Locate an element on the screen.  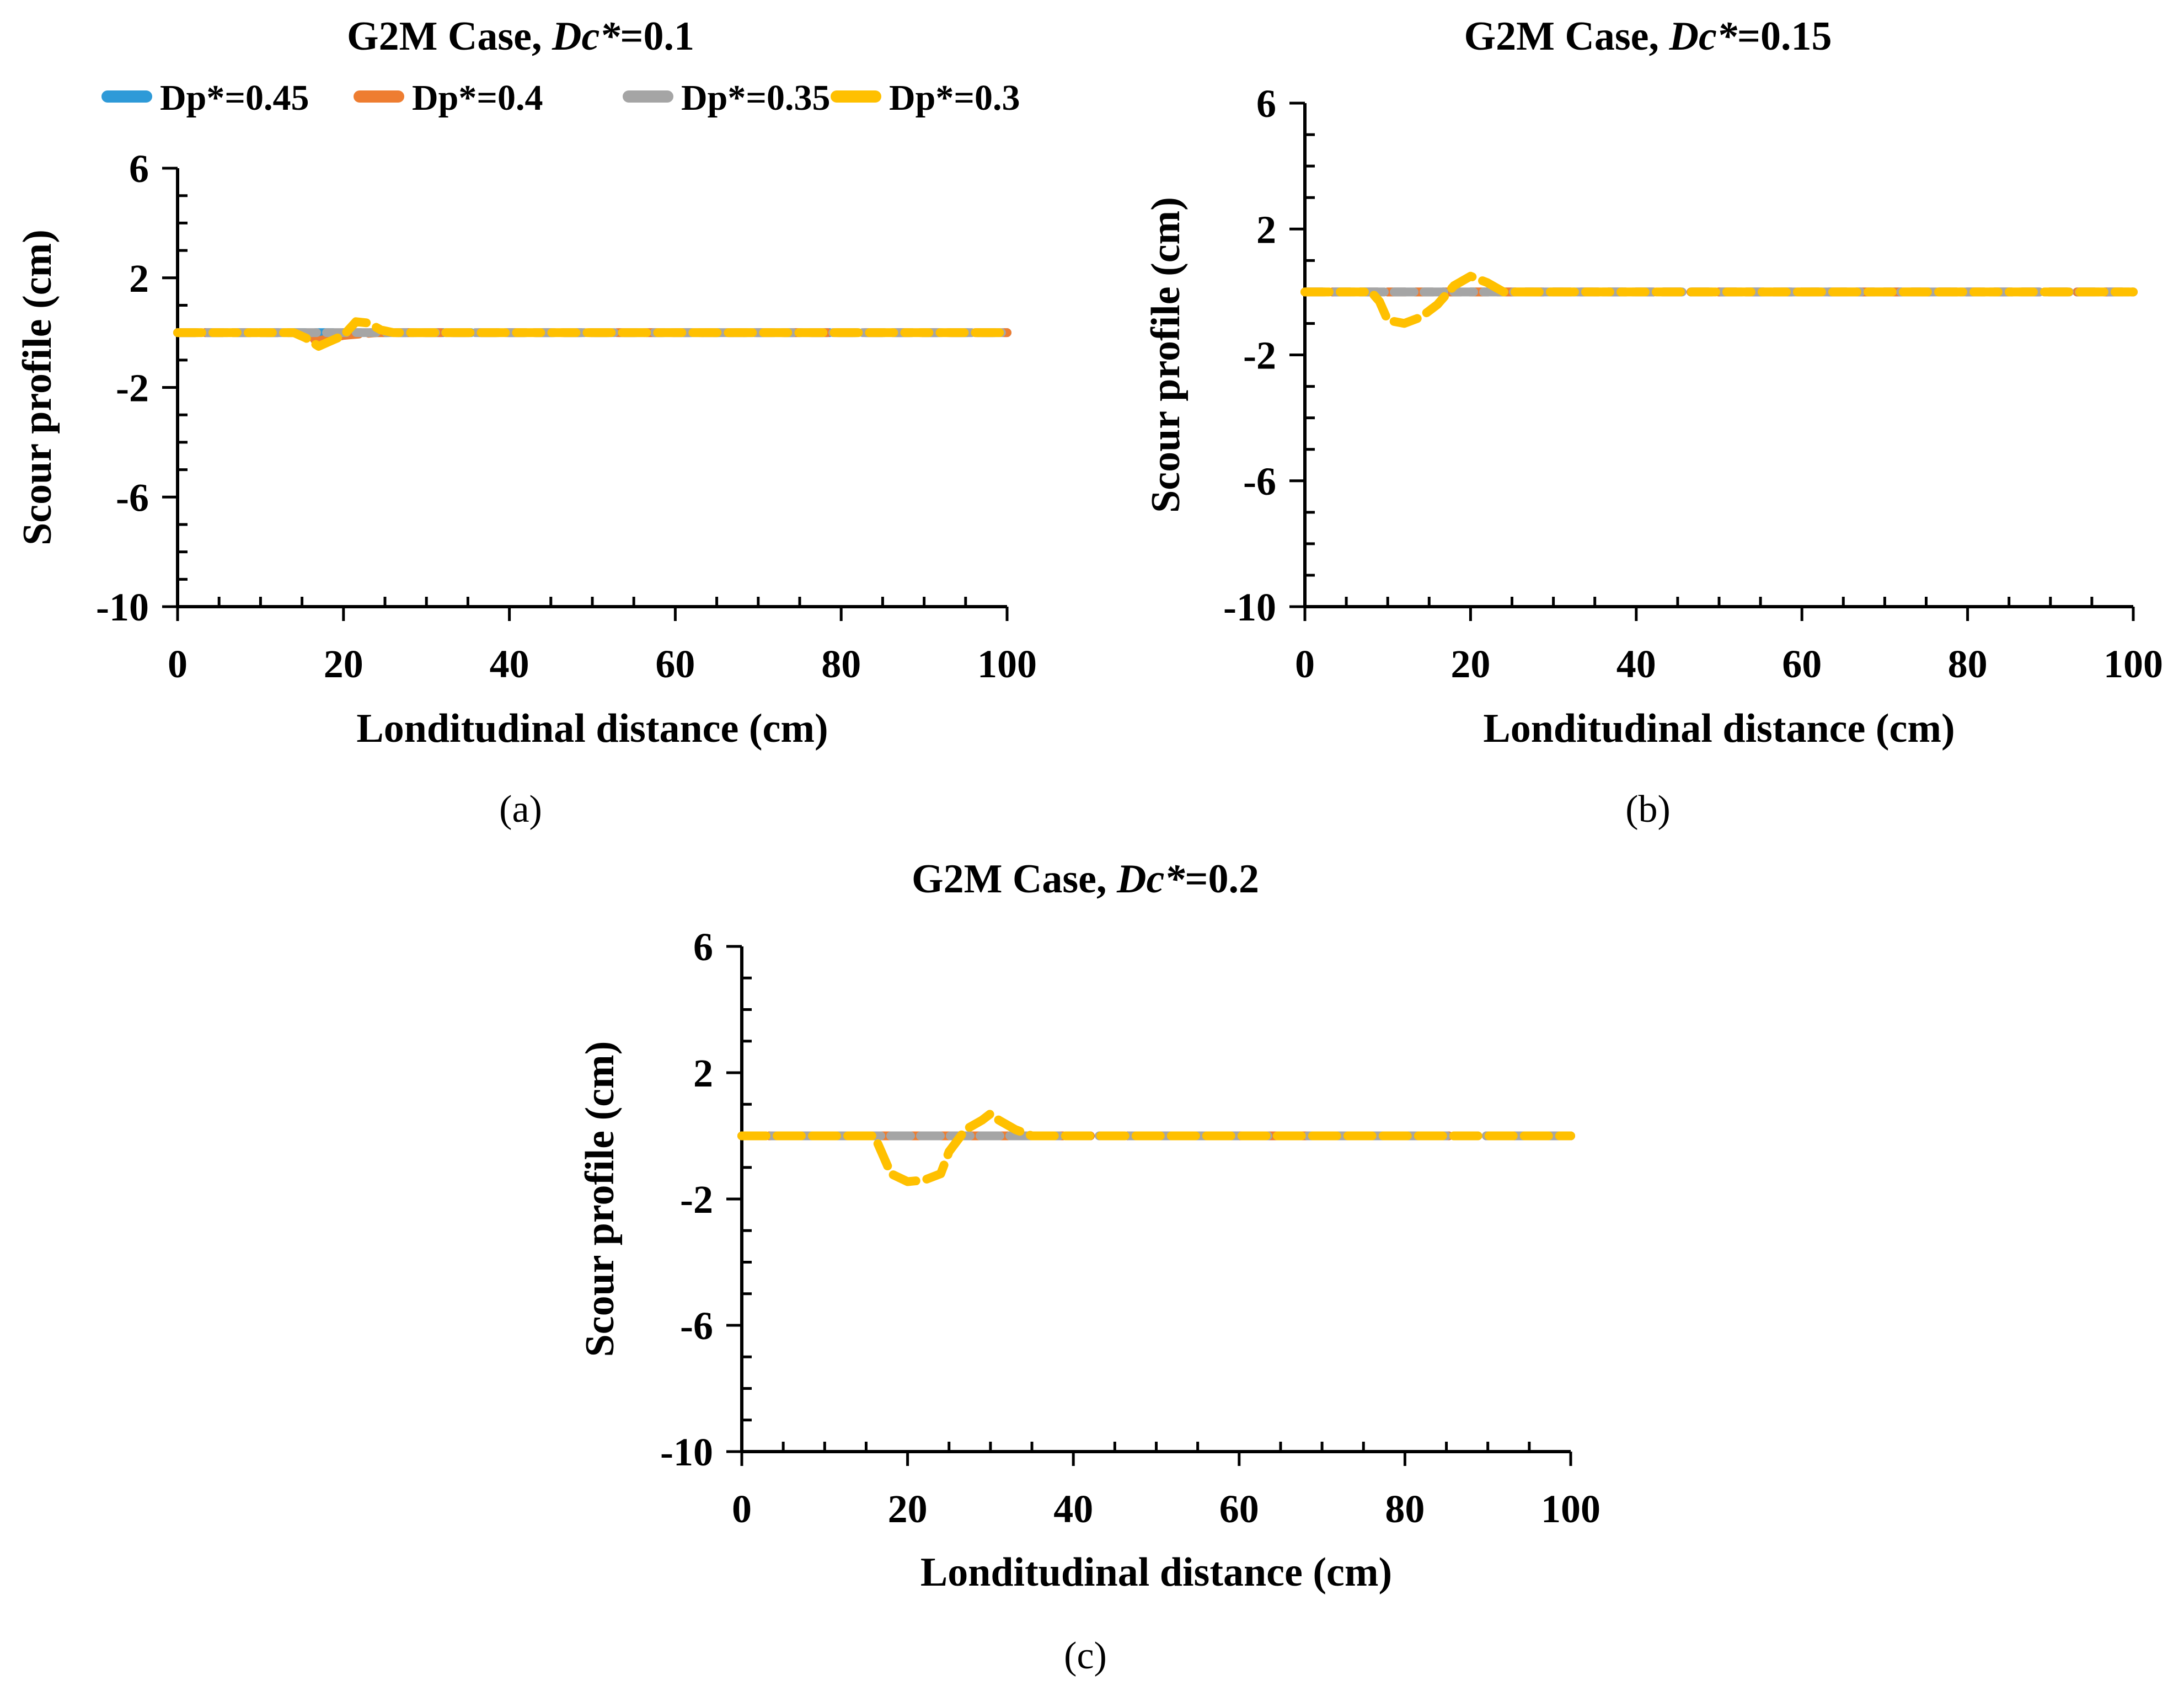
chart-title-value: =0.1 is located at coordinates (657, 36).